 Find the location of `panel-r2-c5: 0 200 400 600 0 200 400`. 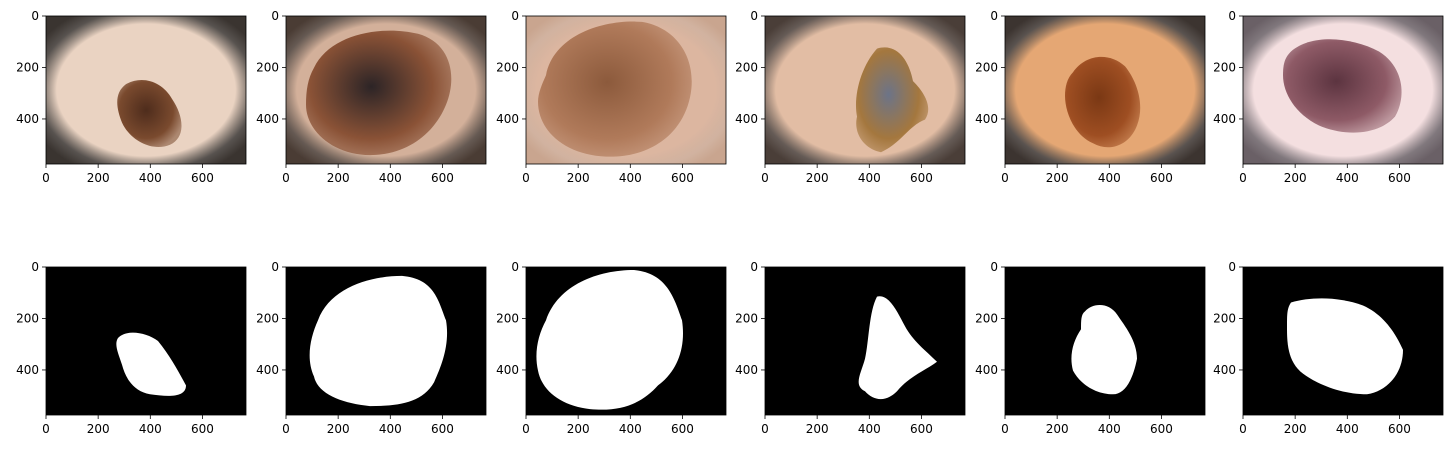

panel-r2-c5: 0 200 400 600 0 200 400 is located at coordinates (1090, 348).